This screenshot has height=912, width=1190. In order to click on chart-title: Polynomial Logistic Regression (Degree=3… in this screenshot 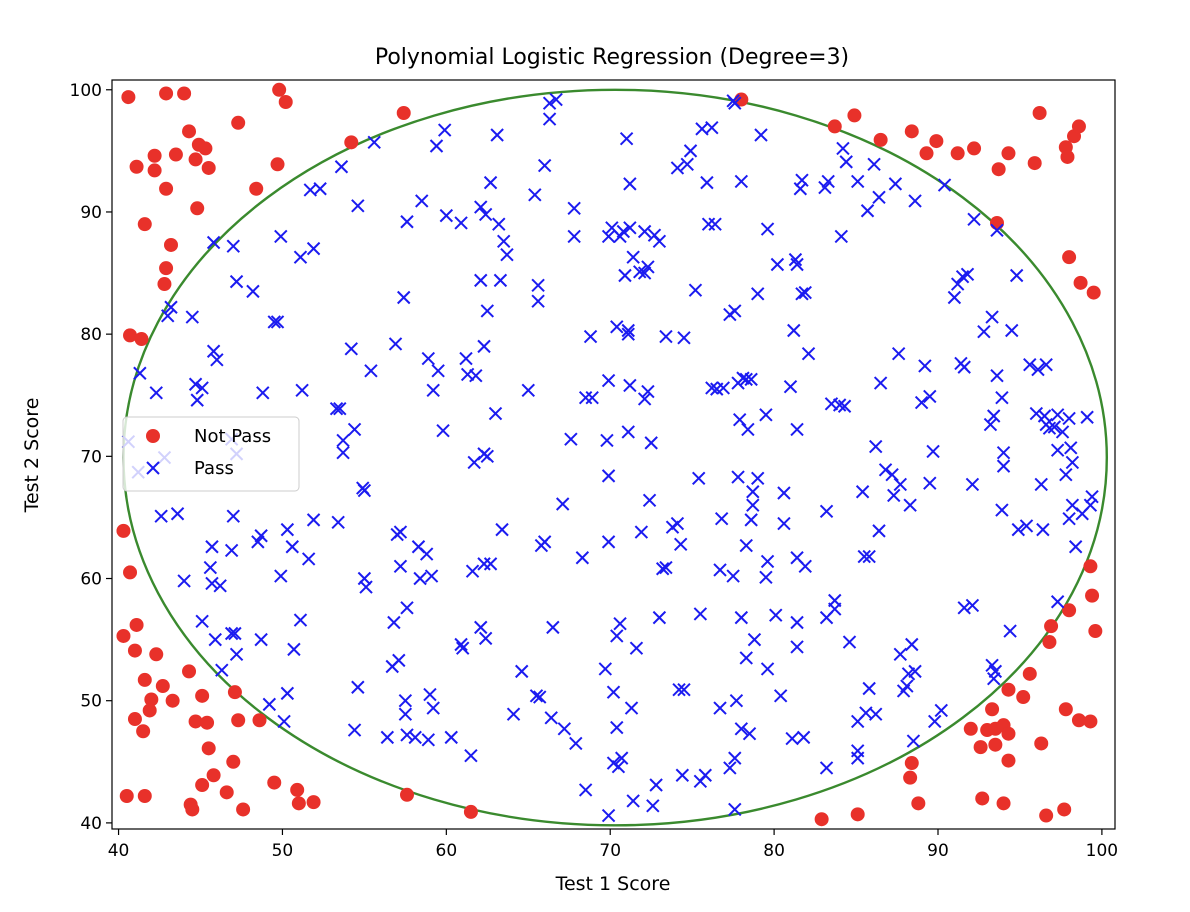, I will do `click(612, 57)`.